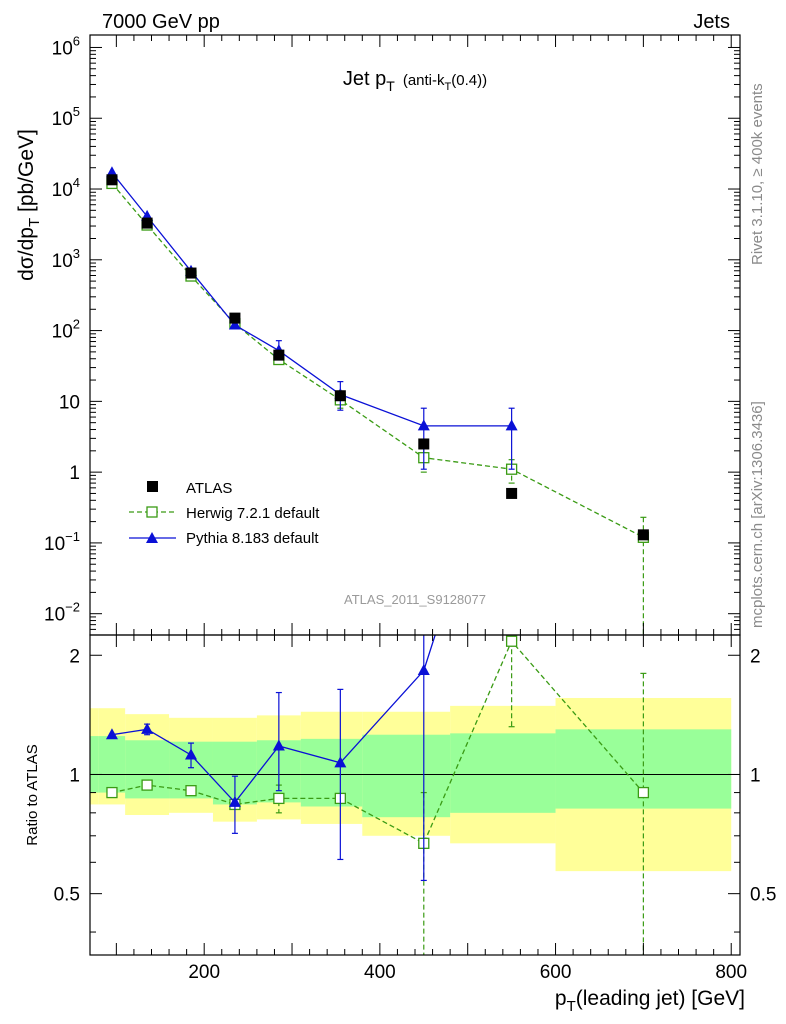 The height and width of the screenshot is (1024, 786). Describe the element at coordinates (253, 513) in the screenshot. I see `legend-herwig-label: Herwig 7.2.1 default` at that location.